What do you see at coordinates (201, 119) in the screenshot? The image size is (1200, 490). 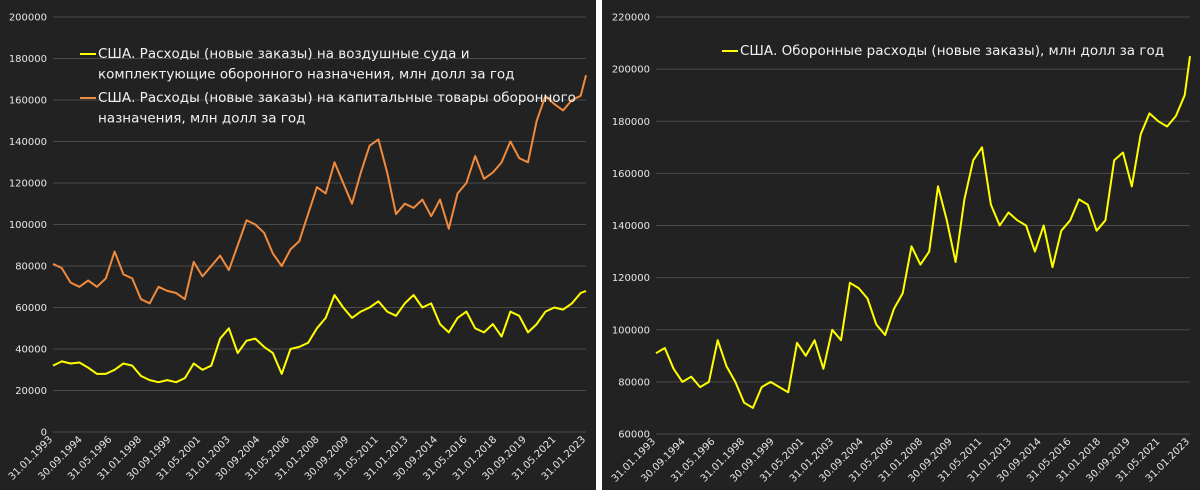 I see `legend-label: назначения, млн долл за год` at bounding box center [201, 119].